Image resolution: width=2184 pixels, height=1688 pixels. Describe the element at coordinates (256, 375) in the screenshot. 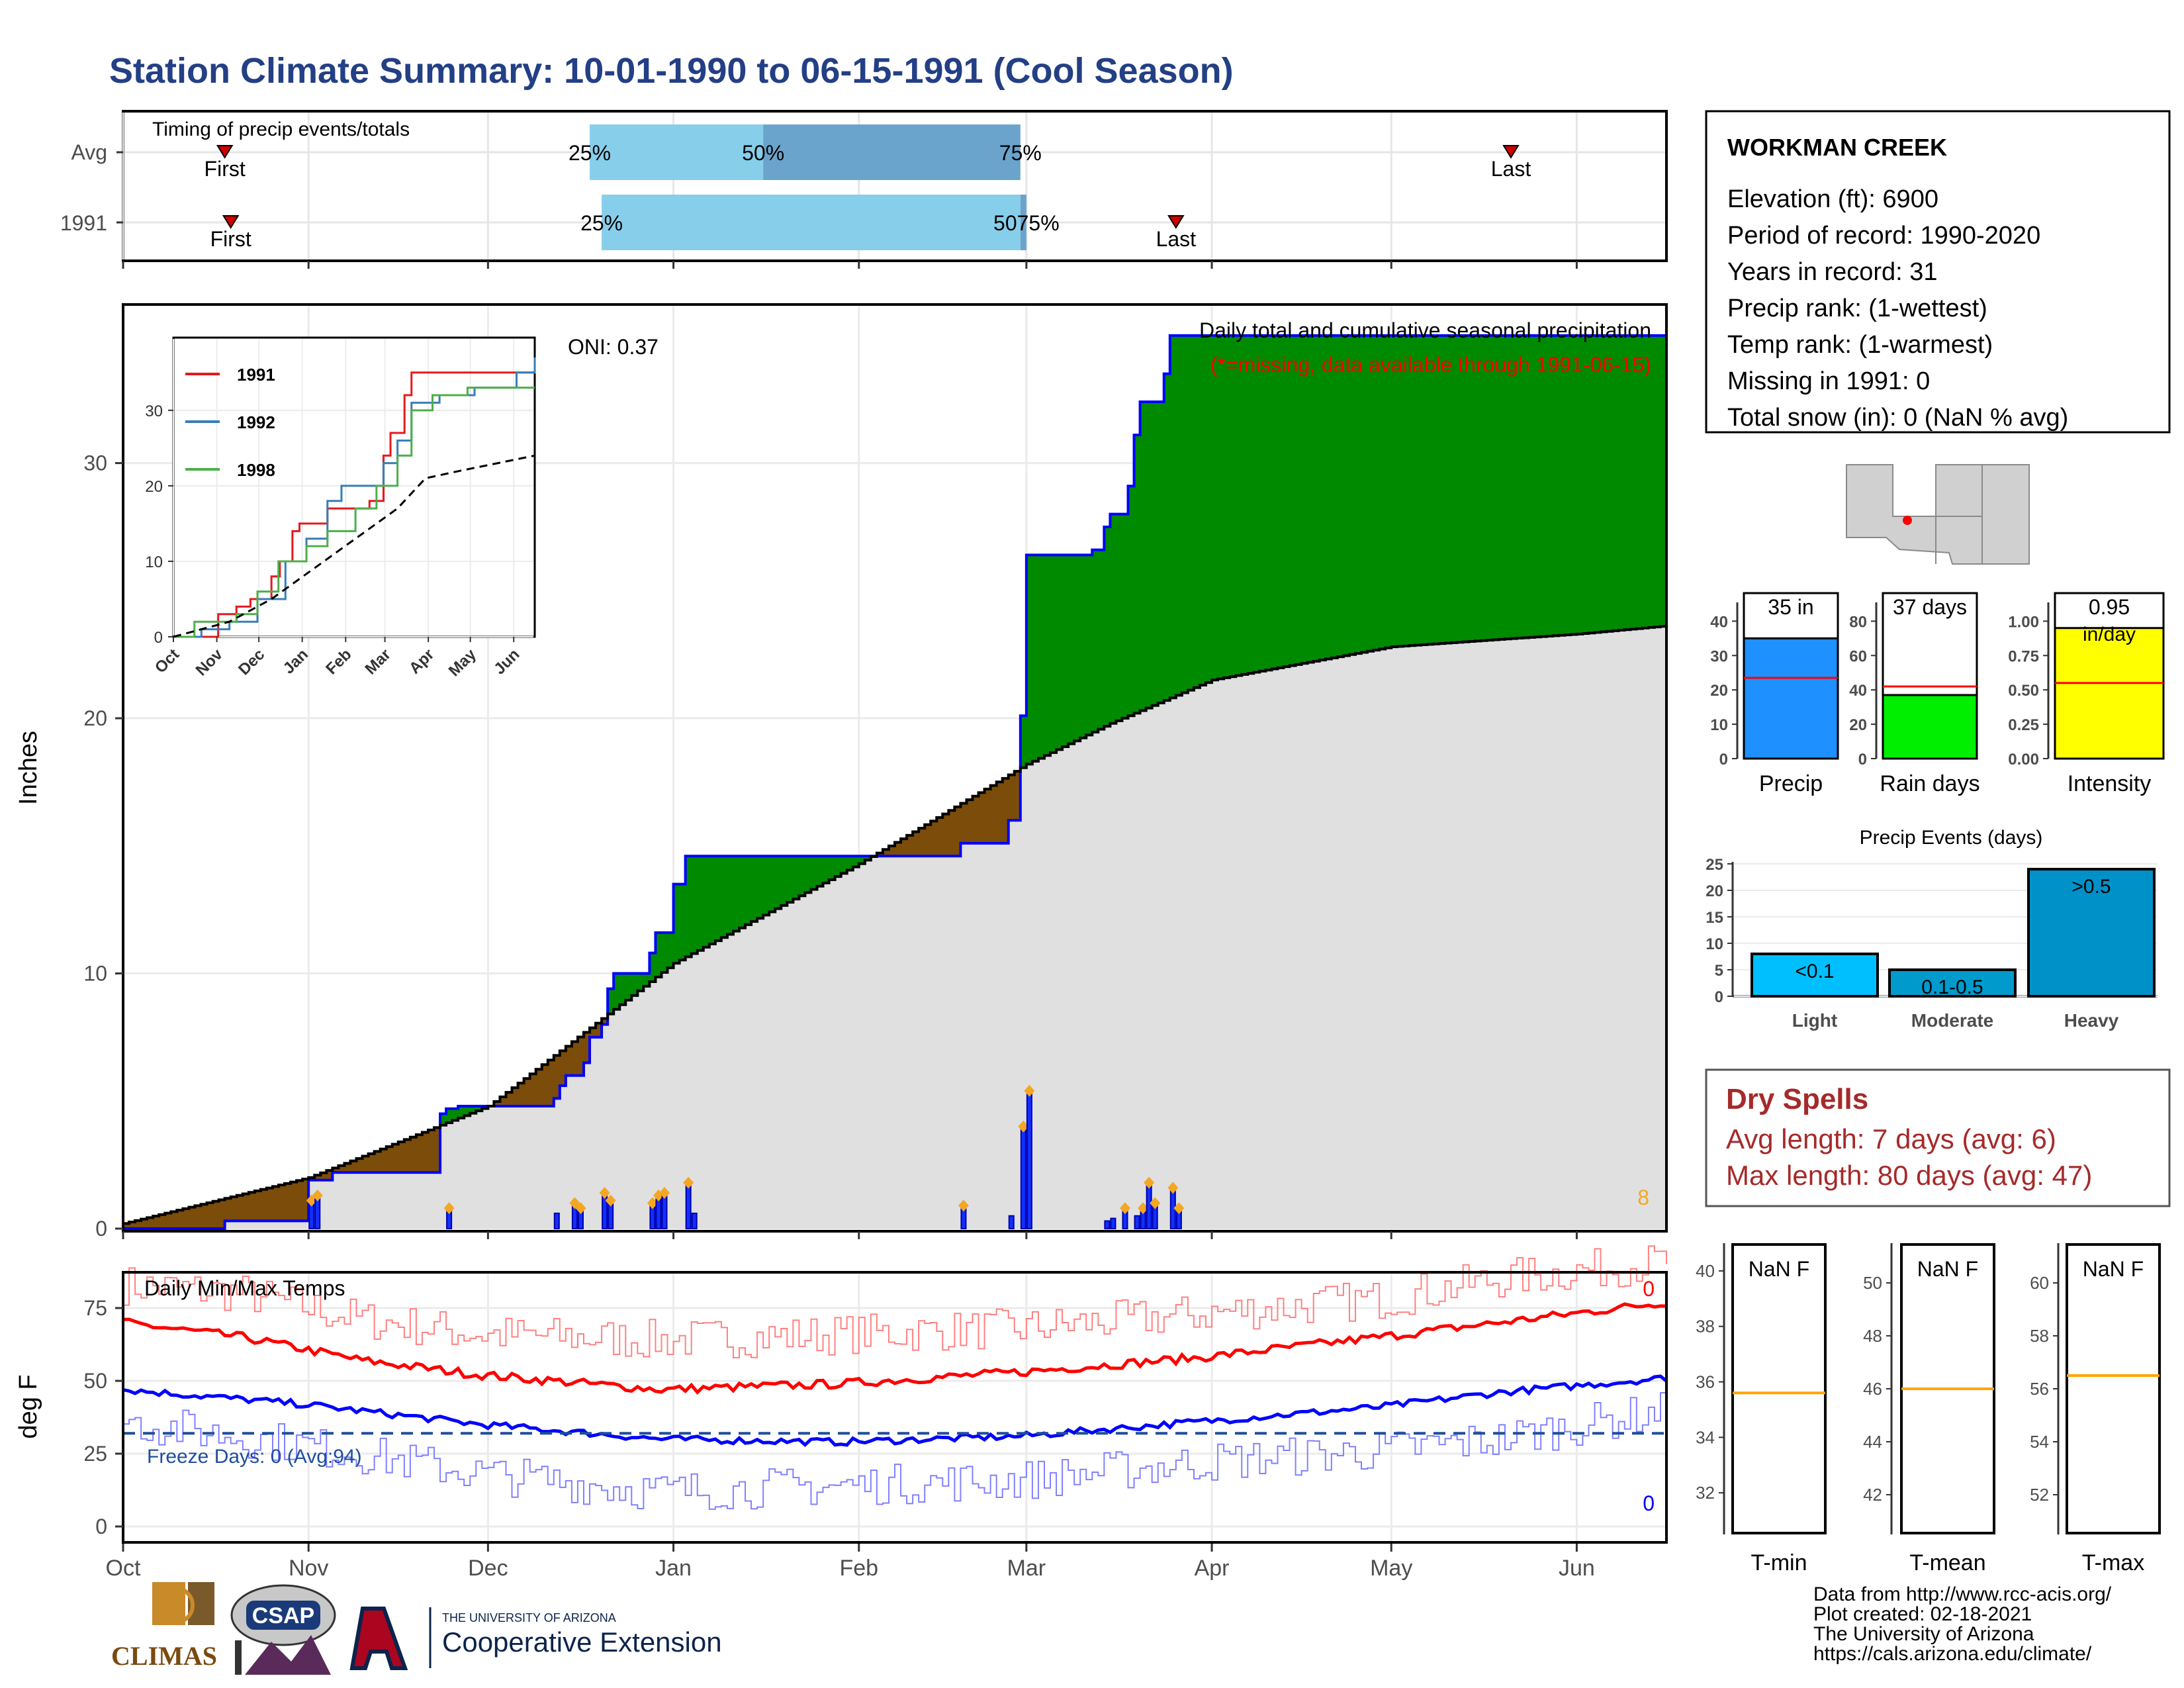

I see `legend-1991: 1991` at that location.